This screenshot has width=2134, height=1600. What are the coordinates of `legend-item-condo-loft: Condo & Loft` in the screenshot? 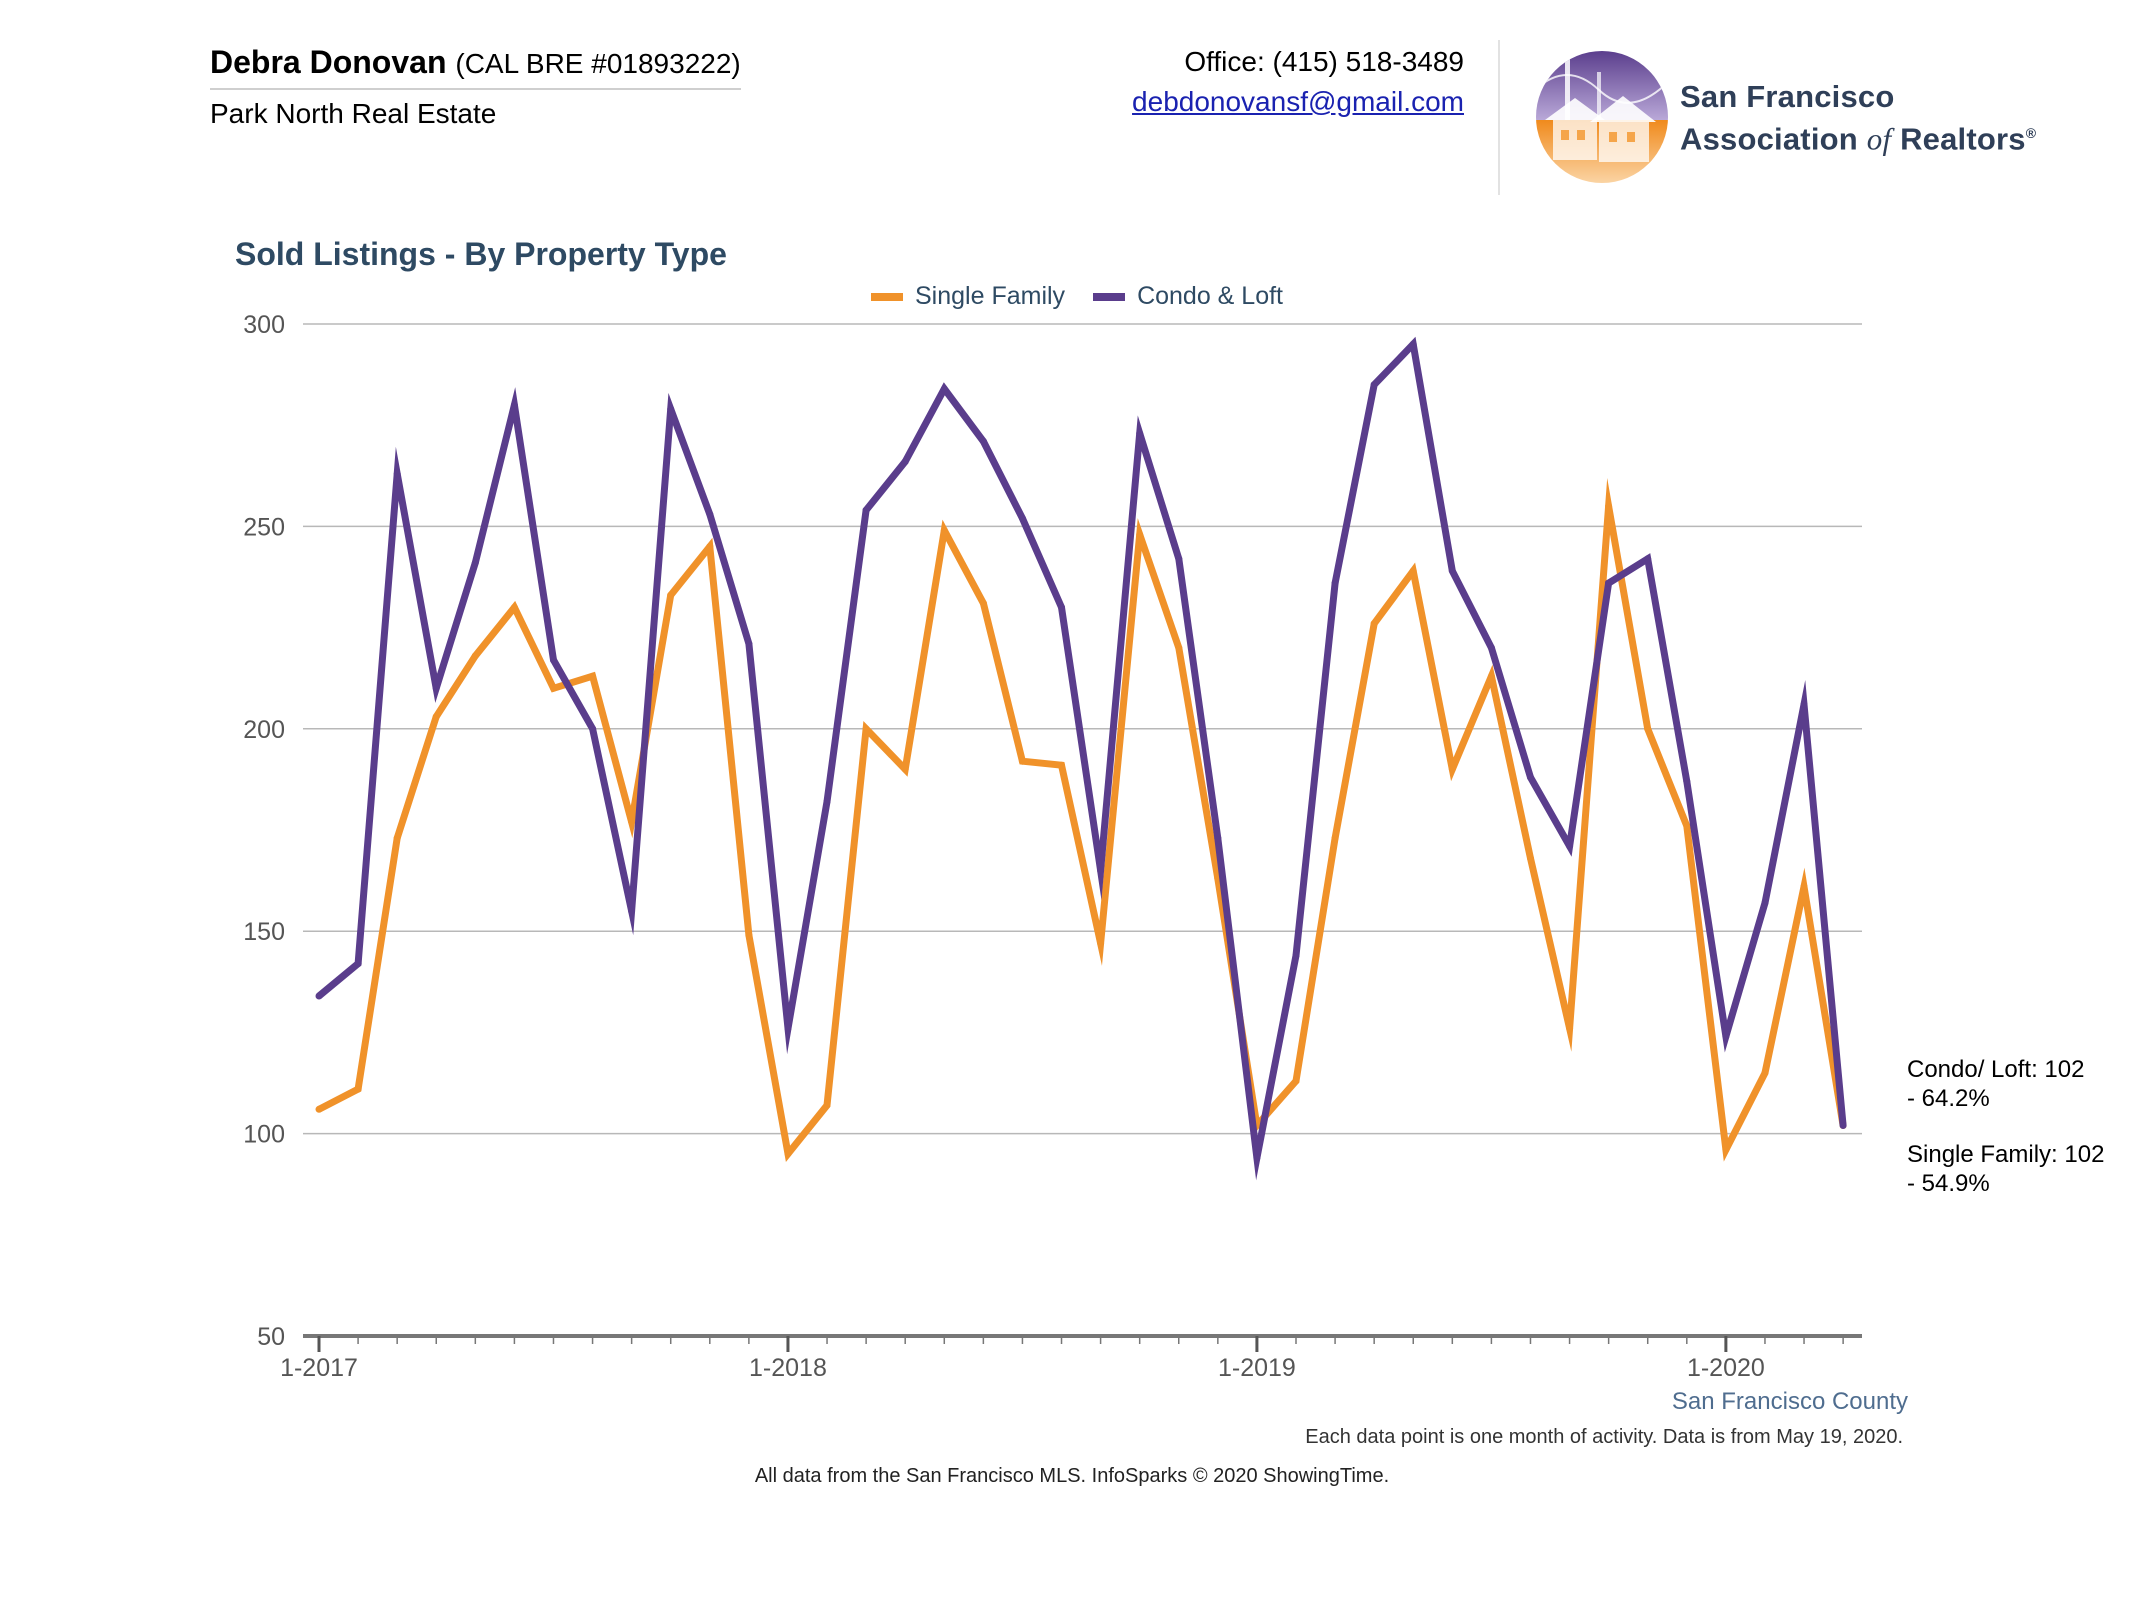 It's located at (1188, 296).